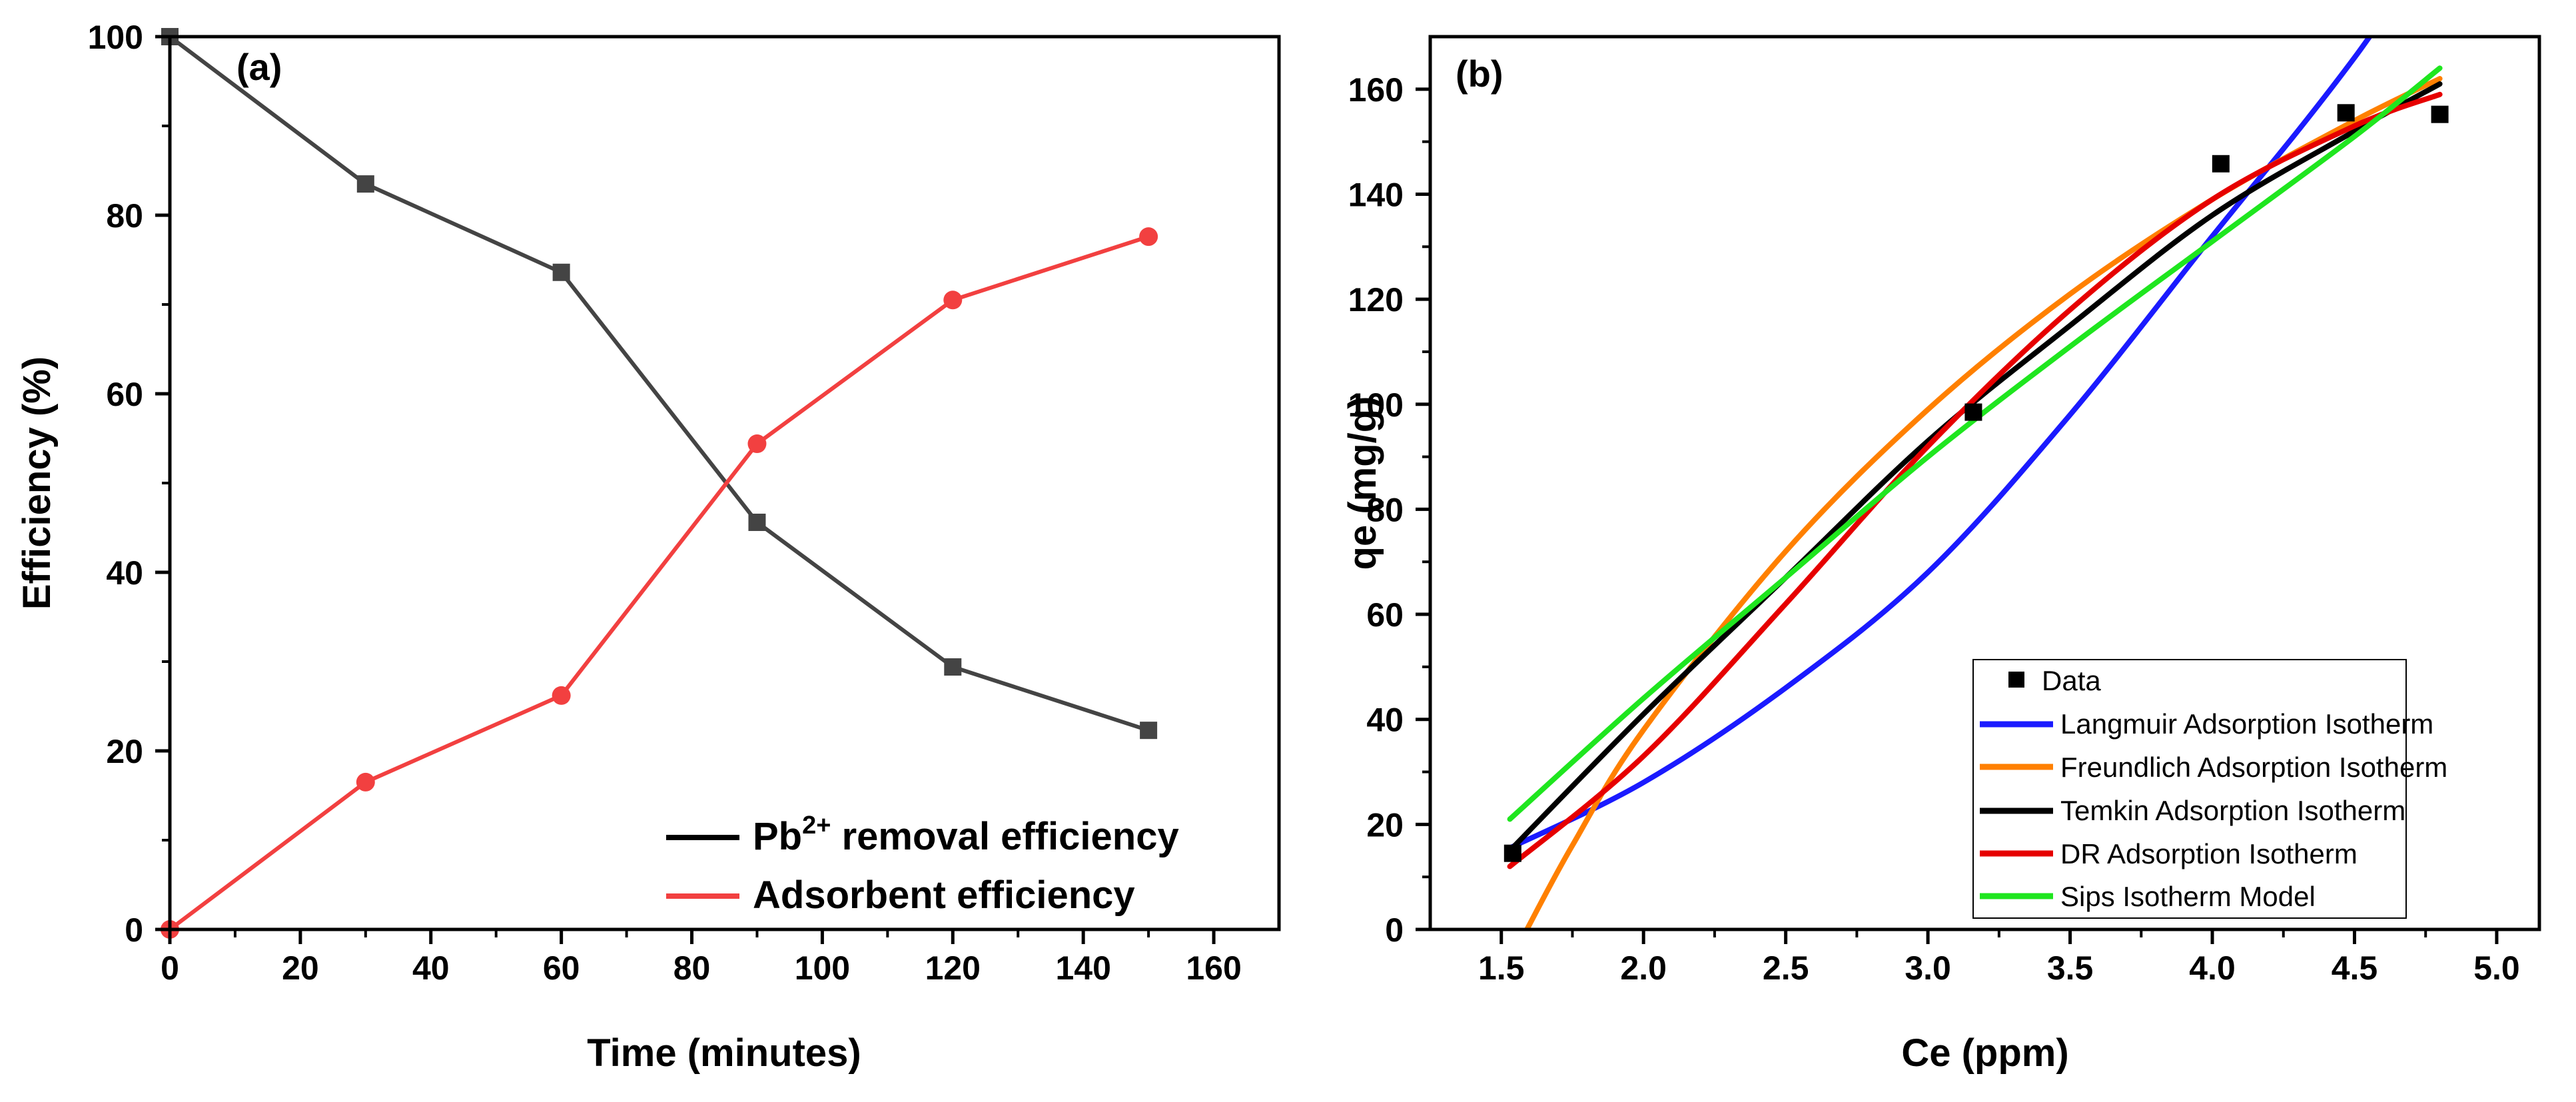 This screenshot has width=2576, height=1102. Describe the element at coordinates (1363, 483) in the screenshot. I see `b-y-axis-title: qe (mg/g)` at that location.